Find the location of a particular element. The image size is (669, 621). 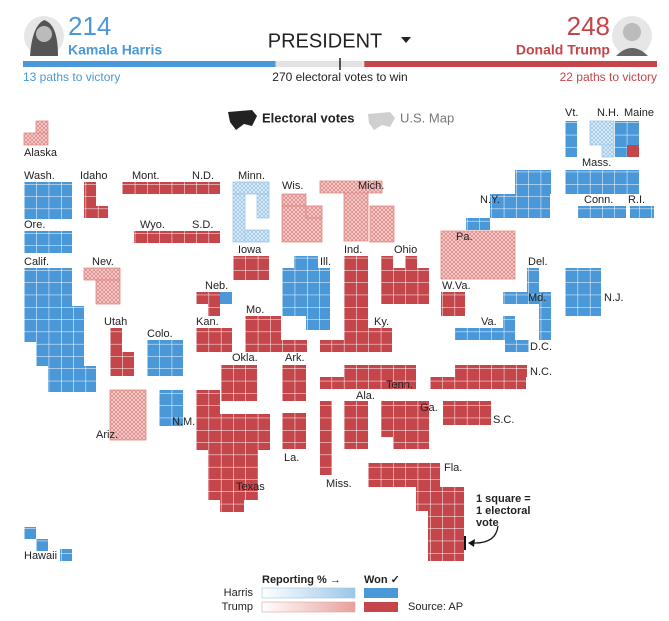

state-label: Ala. is located at coordinates (365, 396).